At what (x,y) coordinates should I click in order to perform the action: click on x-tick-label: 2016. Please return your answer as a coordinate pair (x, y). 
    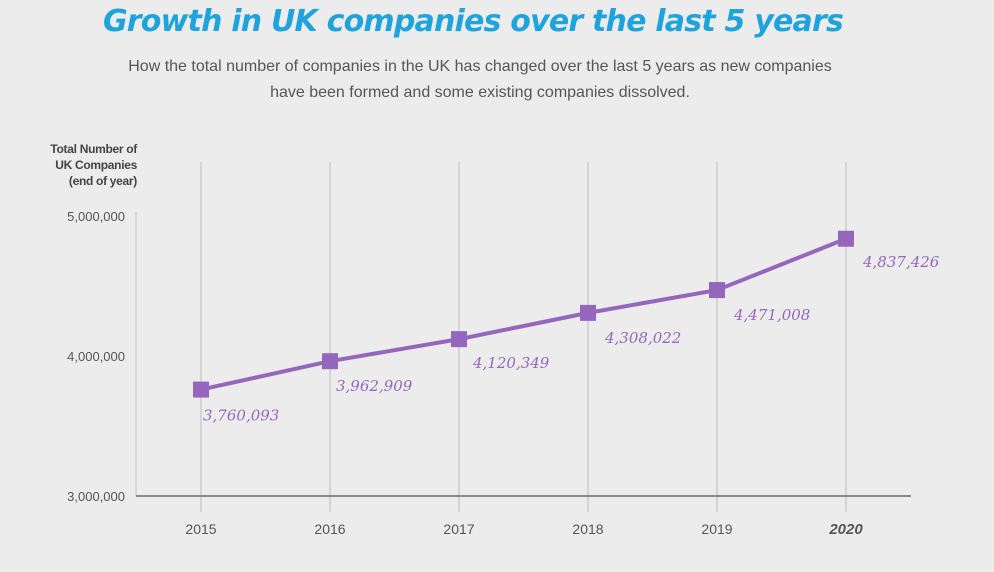
    Looking at the image, I should click on (329, 529).